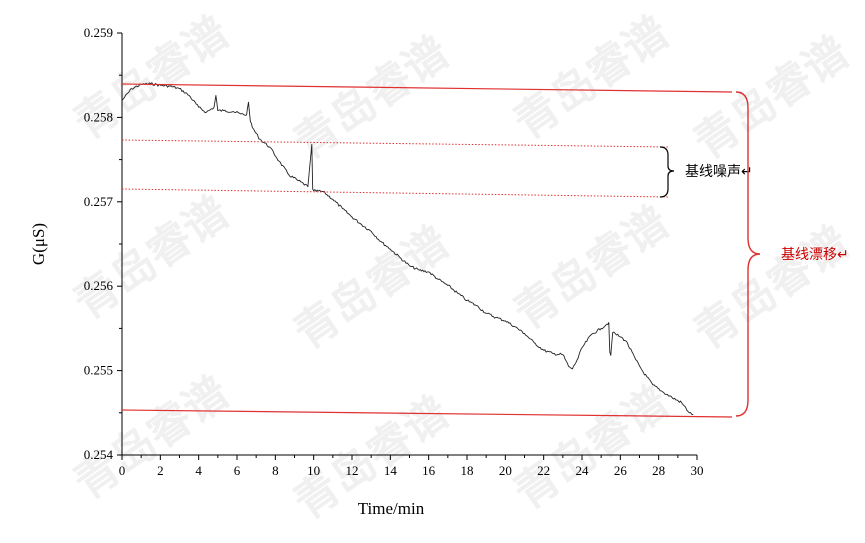  Describe the element at coordinates (352, 470) in the screenshot. I see `x-tick-label: 12` at that location.